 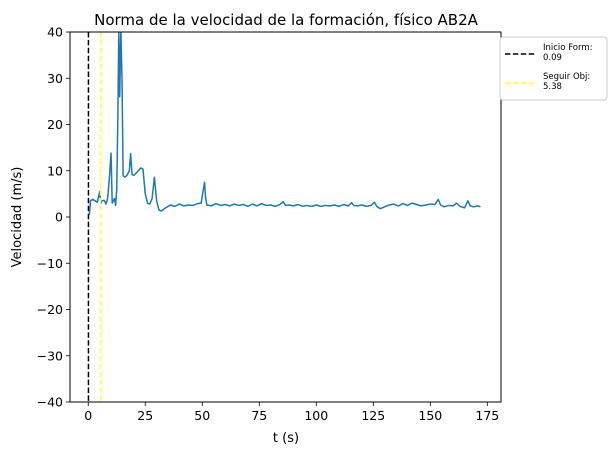 What do you see at coordinates (487, 415) in the screenshot?
I see `x-tick-label: 175` at bounding box center [487, 415].